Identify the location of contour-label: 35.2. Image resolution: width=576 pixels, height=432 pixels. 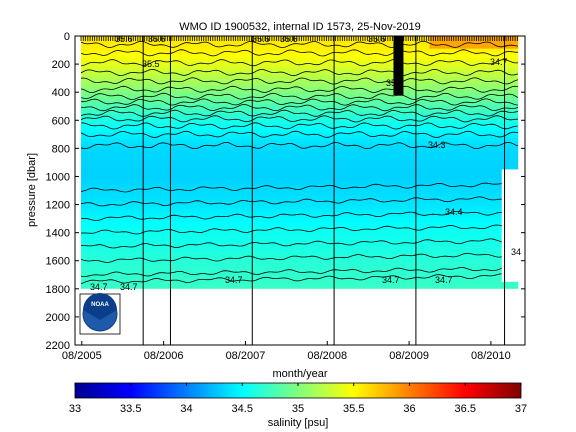
(395, 83).